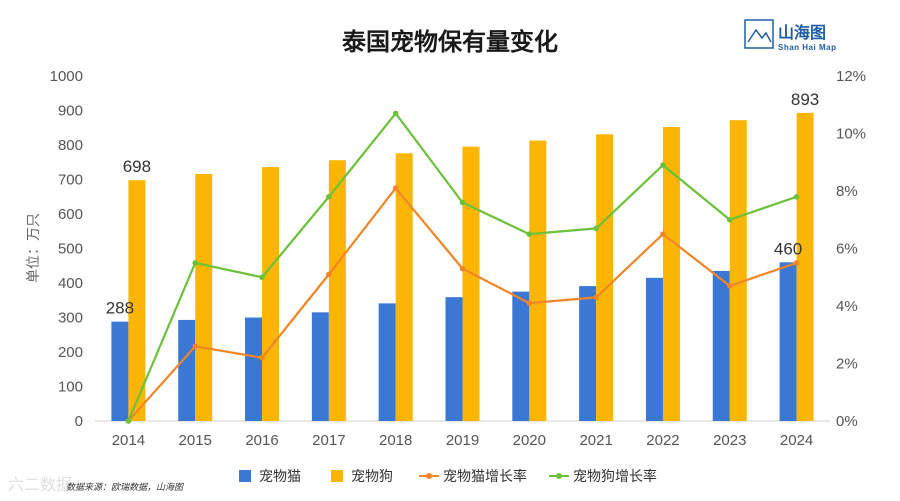  Describe the element at coordinates (70, 352) in the screenshot. I see `y-tick-label: 200` at that location.